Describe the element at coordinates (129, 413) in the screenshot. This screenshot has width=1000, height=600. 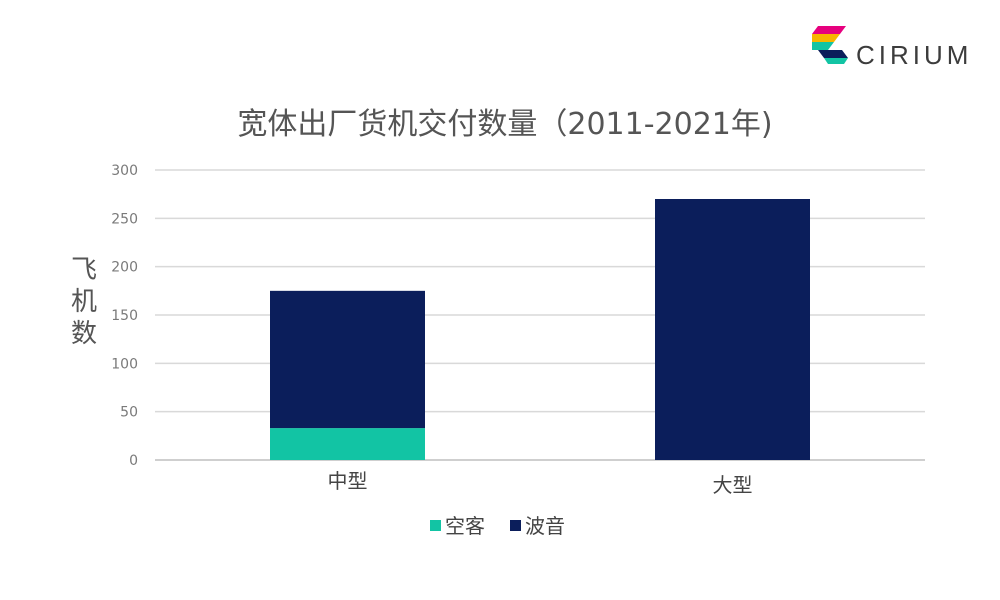
I see `y-tick-label: 50` at that location.